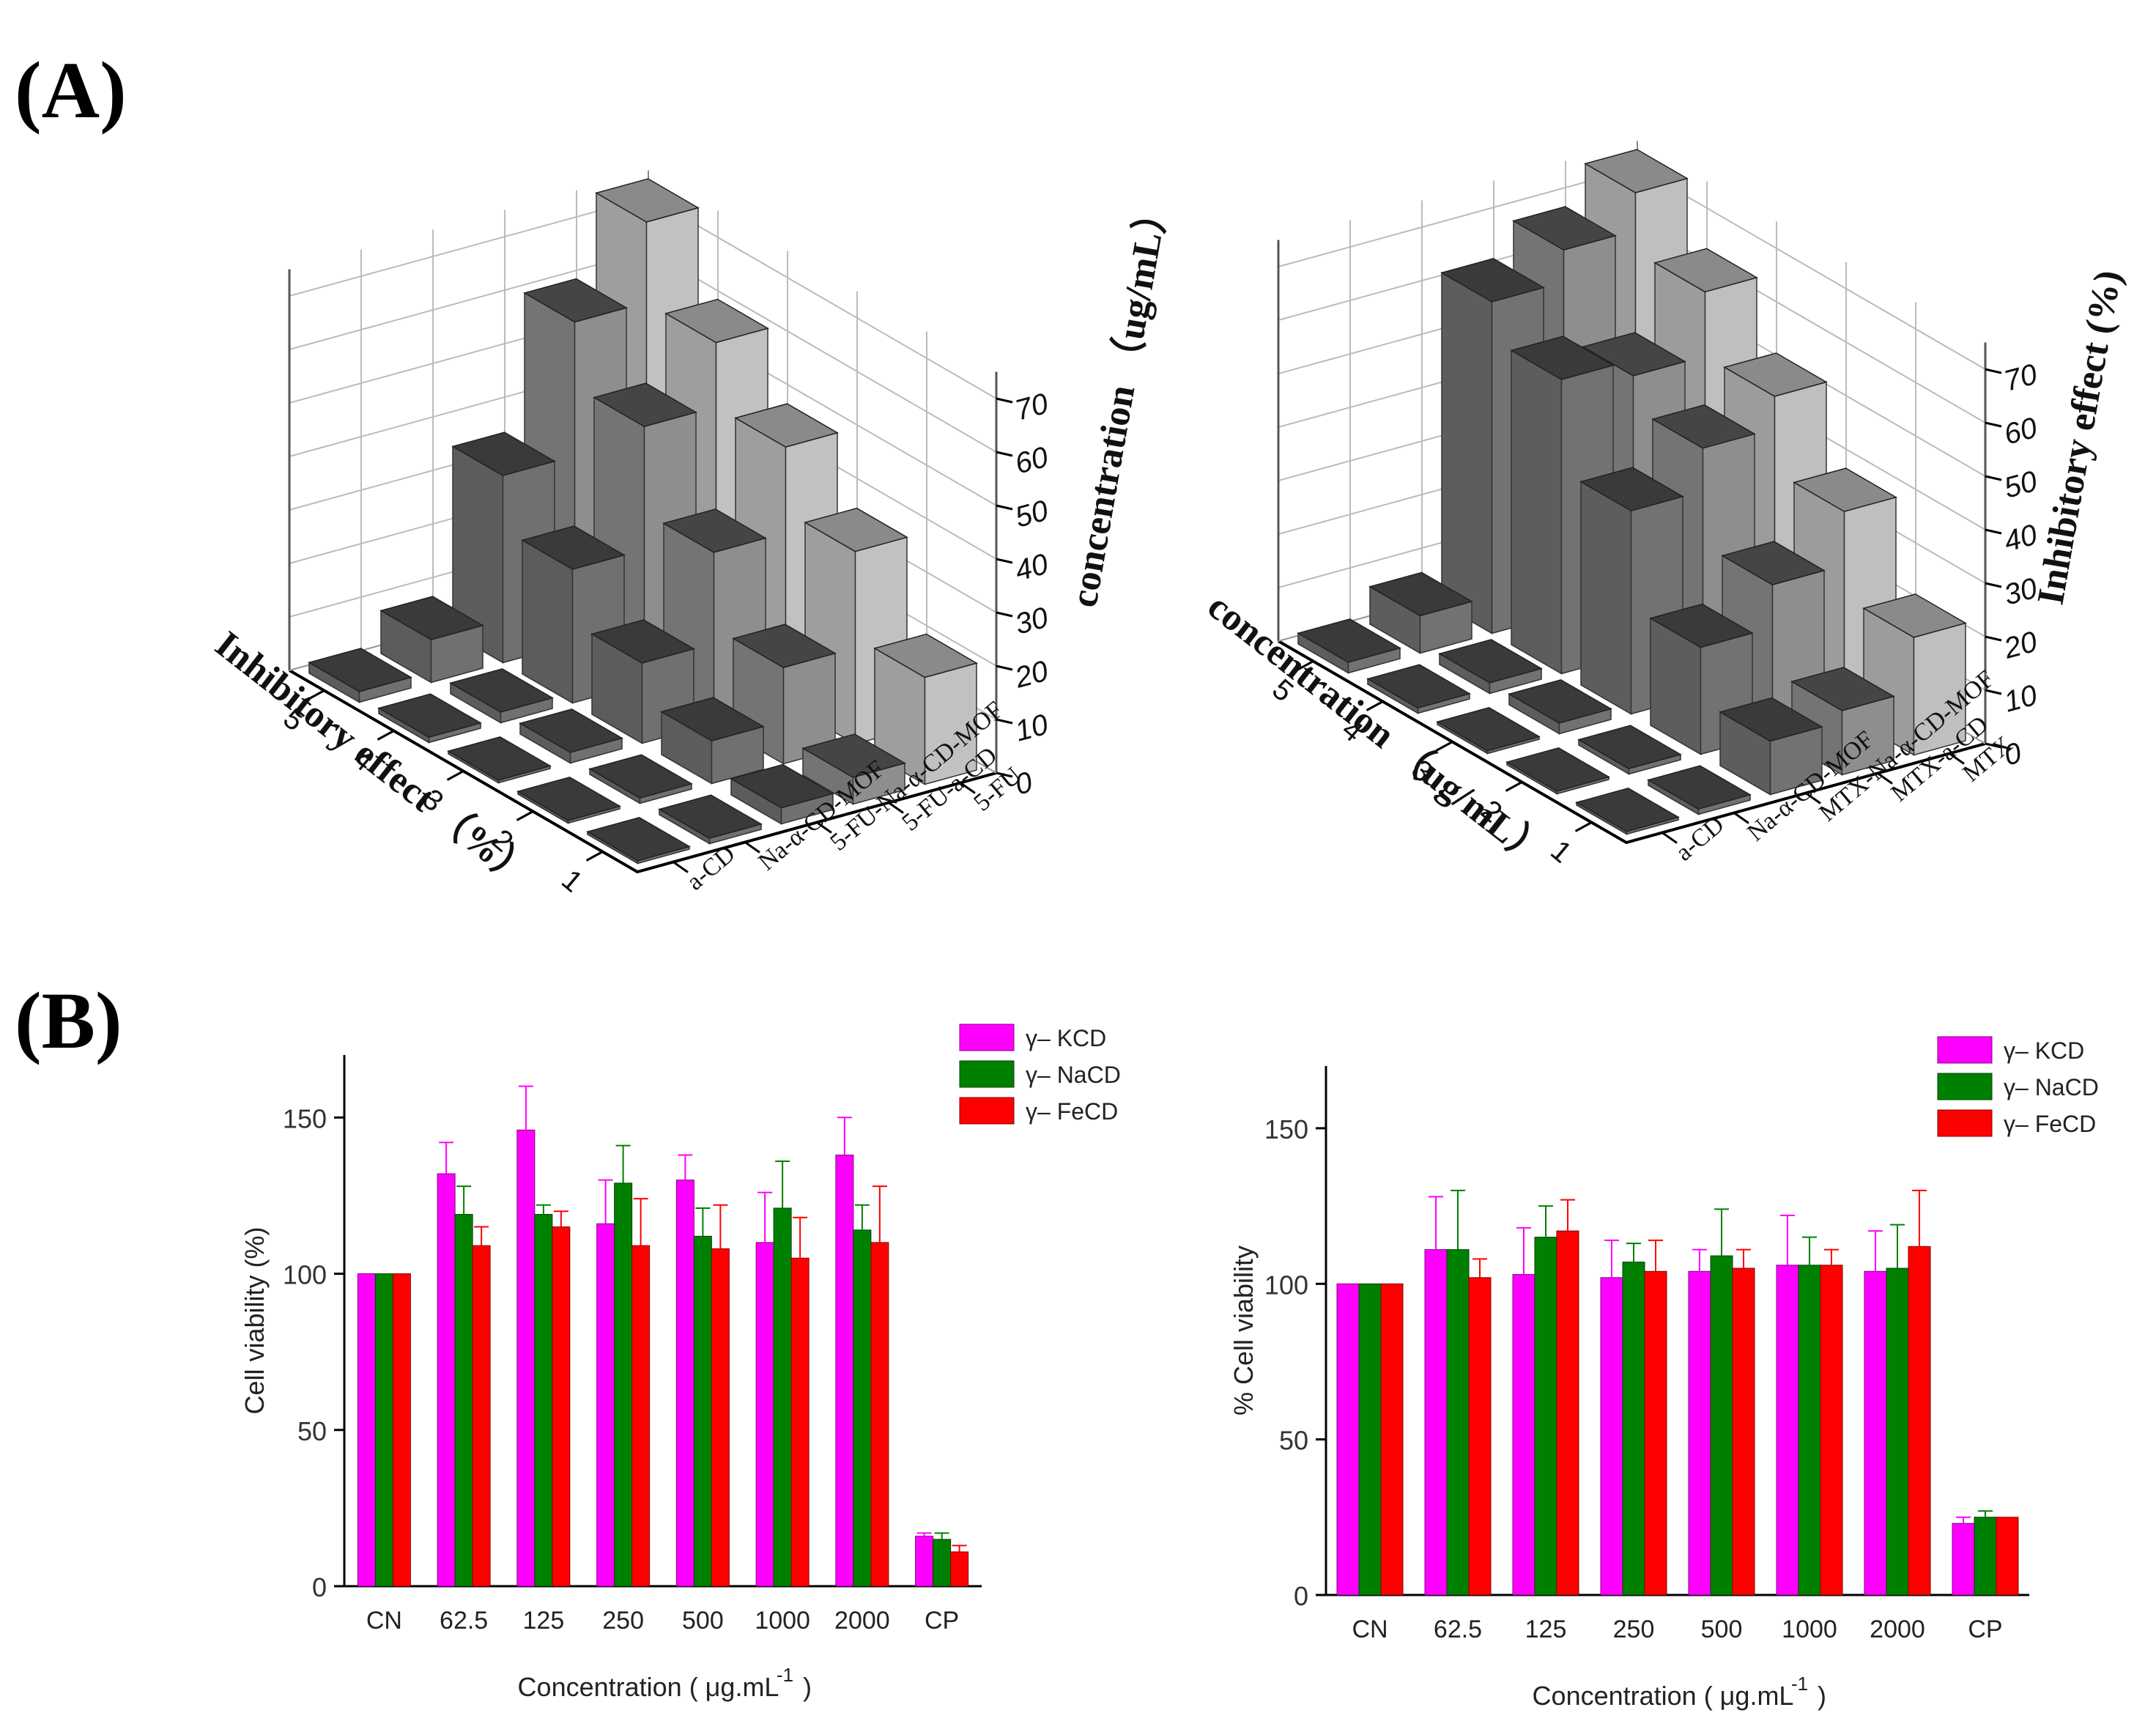 This screenshot has height=1721, width=2156. I want to click on x-tick-label: 250, so click(623, 1621).